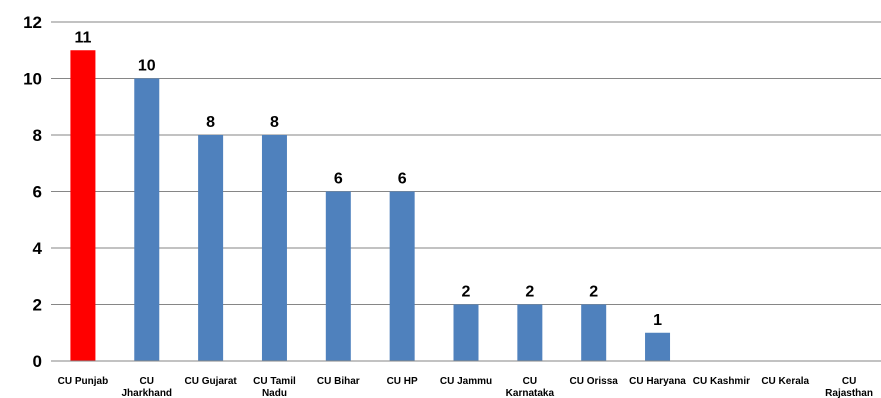 This screenshot has width=881, height=398. Describe the element at coordinates (82, 37) in the screenshot. I see `data-label: 11` at that location.